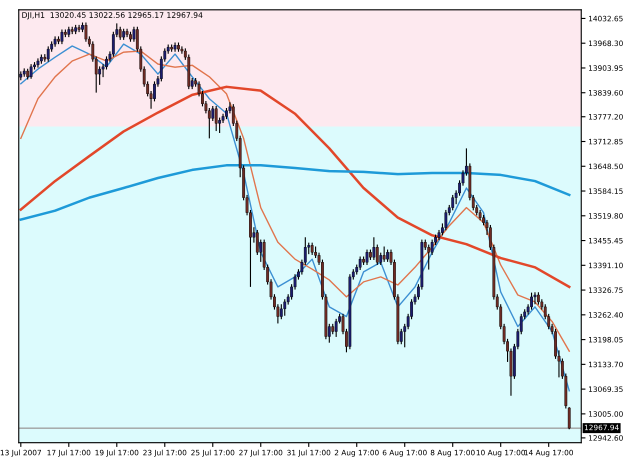 The height and width of the screenshot is (469, 625). Describe the element at coordinates (295, 192) in the screenshot. I see `line-series` at that location.